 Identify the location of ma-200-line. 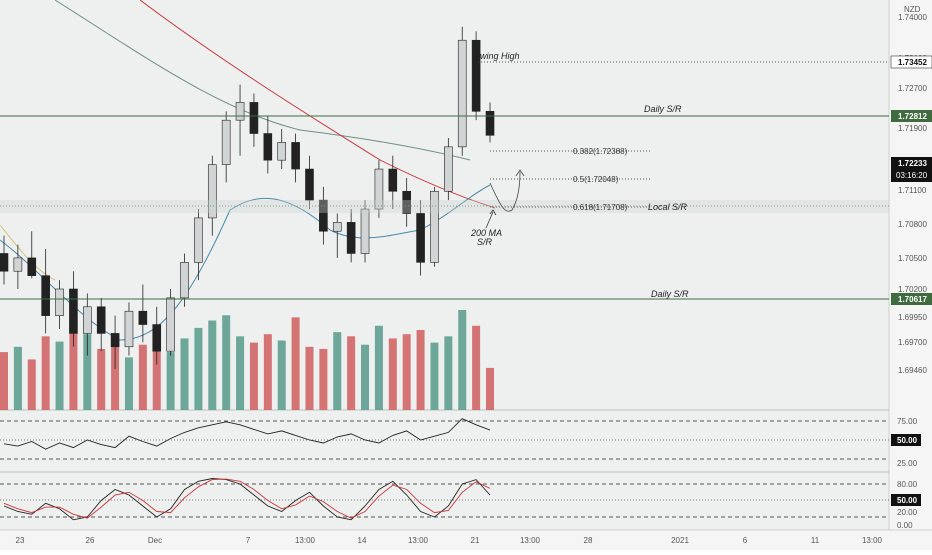
(317, 104).